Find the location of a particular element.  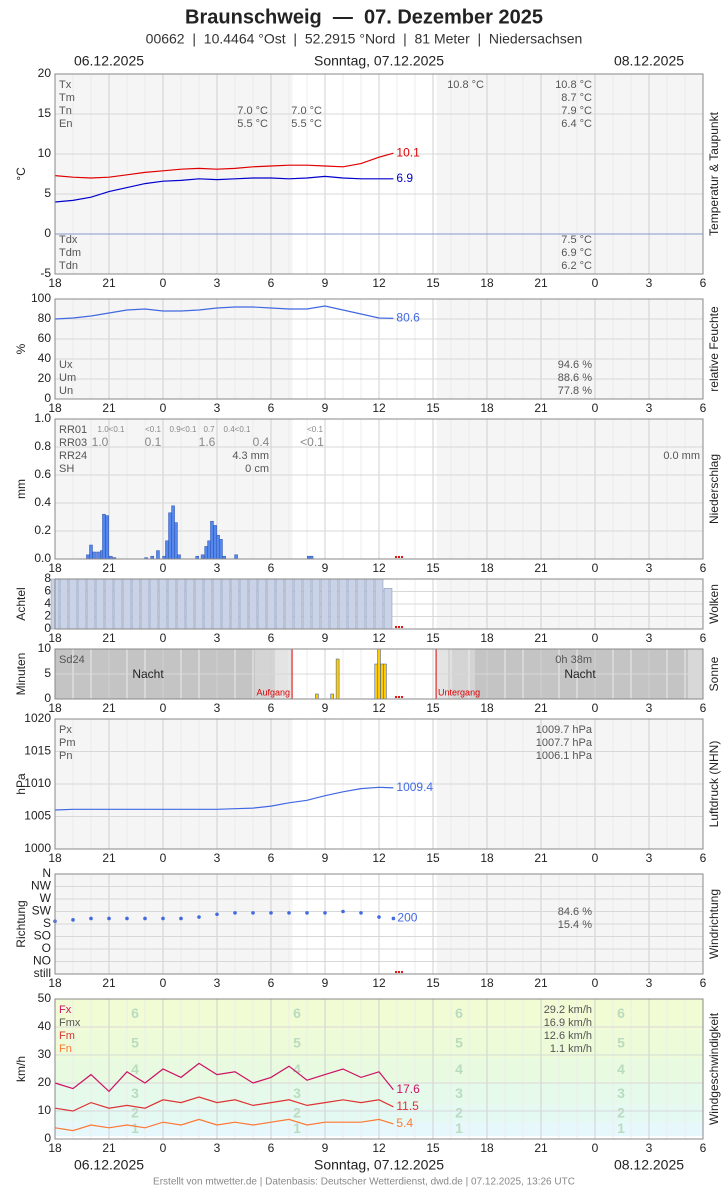

y-tick-label: 0.0 is located at coordinates (42, 558).